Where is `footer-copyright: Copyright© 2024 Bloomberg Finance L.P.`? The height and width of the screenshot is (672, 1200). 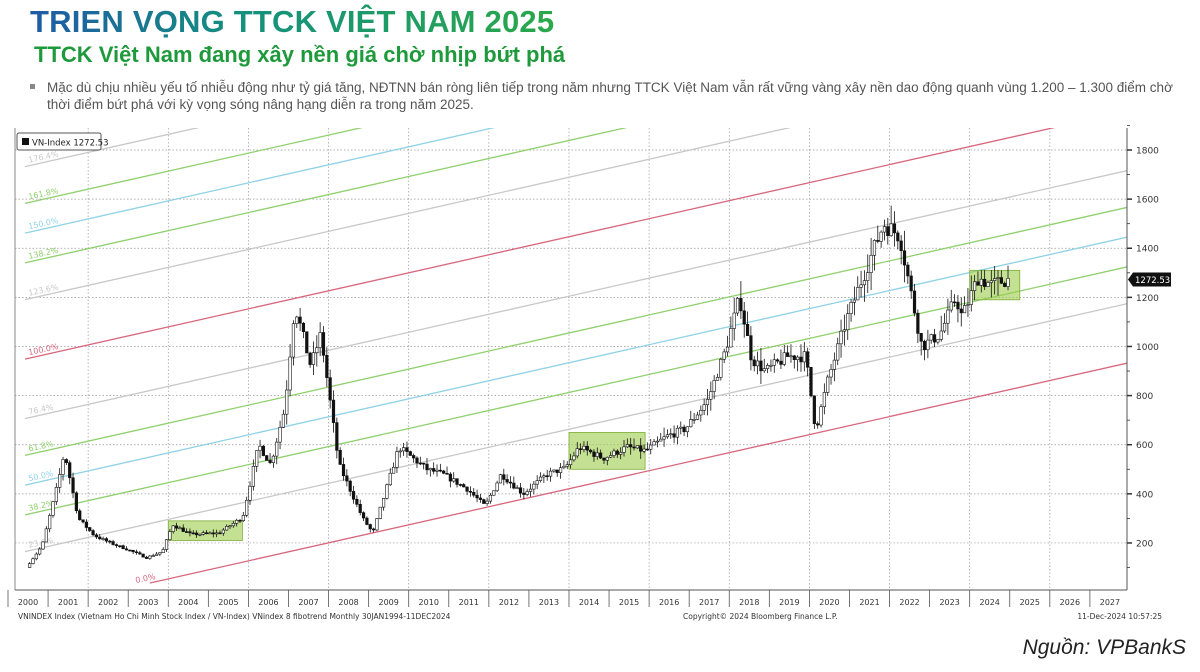 footer-copyright: Copyright© 2024 Bloomberg Finance L.P. is located at coordinates (760, 616).